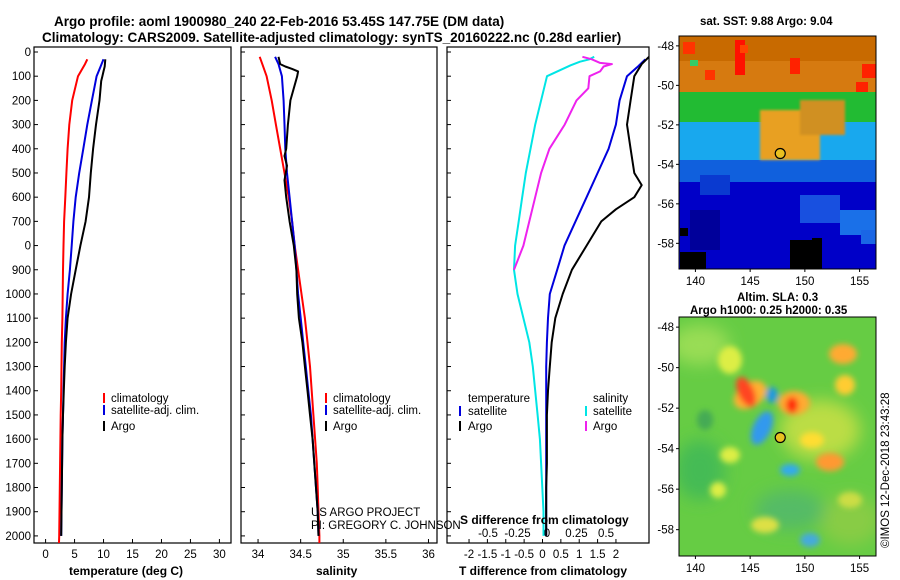  I want to click on t-difference-x-axis: -2 -1.5 -1 -0.5 0 0.5 1 1.5 2, so click(541, 550).